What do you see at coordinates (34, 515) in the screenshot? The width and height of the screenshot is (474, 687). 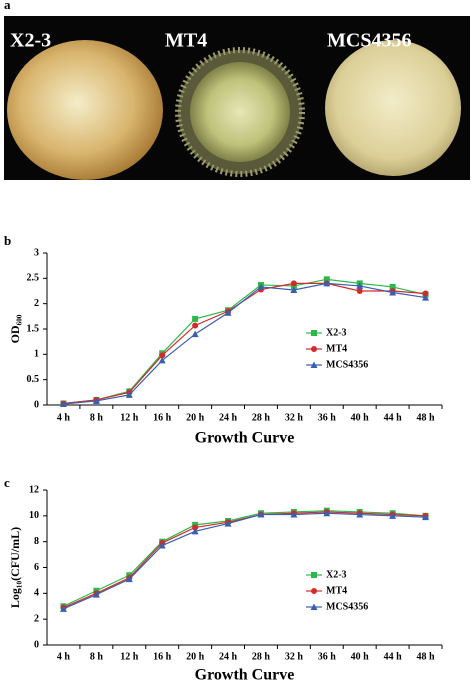 I see `y-tick-label: 10` at bounding box center [34, 515].